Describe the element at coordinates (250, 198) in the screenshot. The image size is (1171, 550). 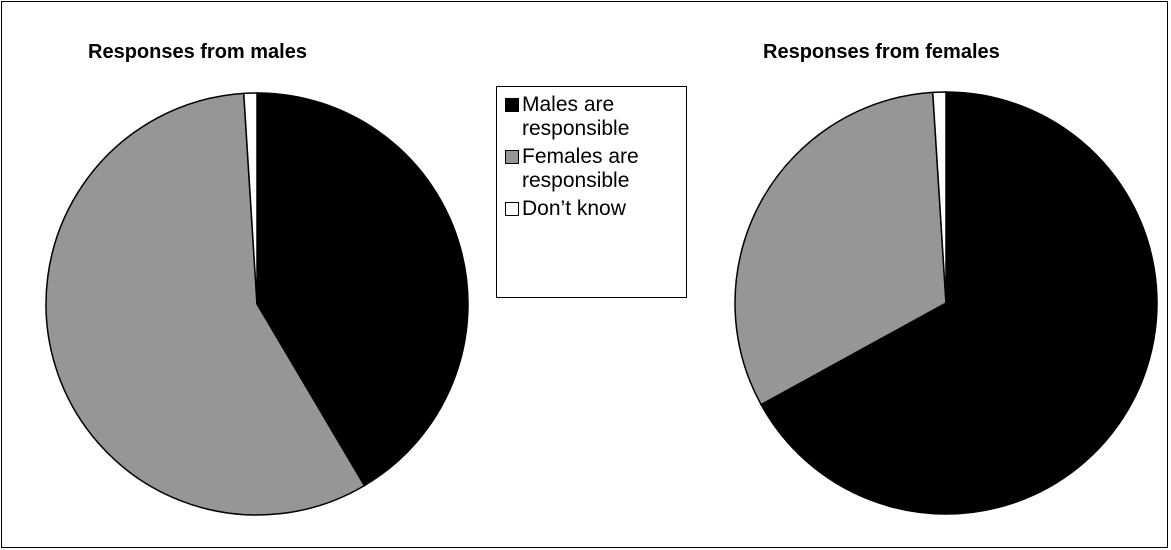
I see `pie-slice-males-don-t-know` at that location.